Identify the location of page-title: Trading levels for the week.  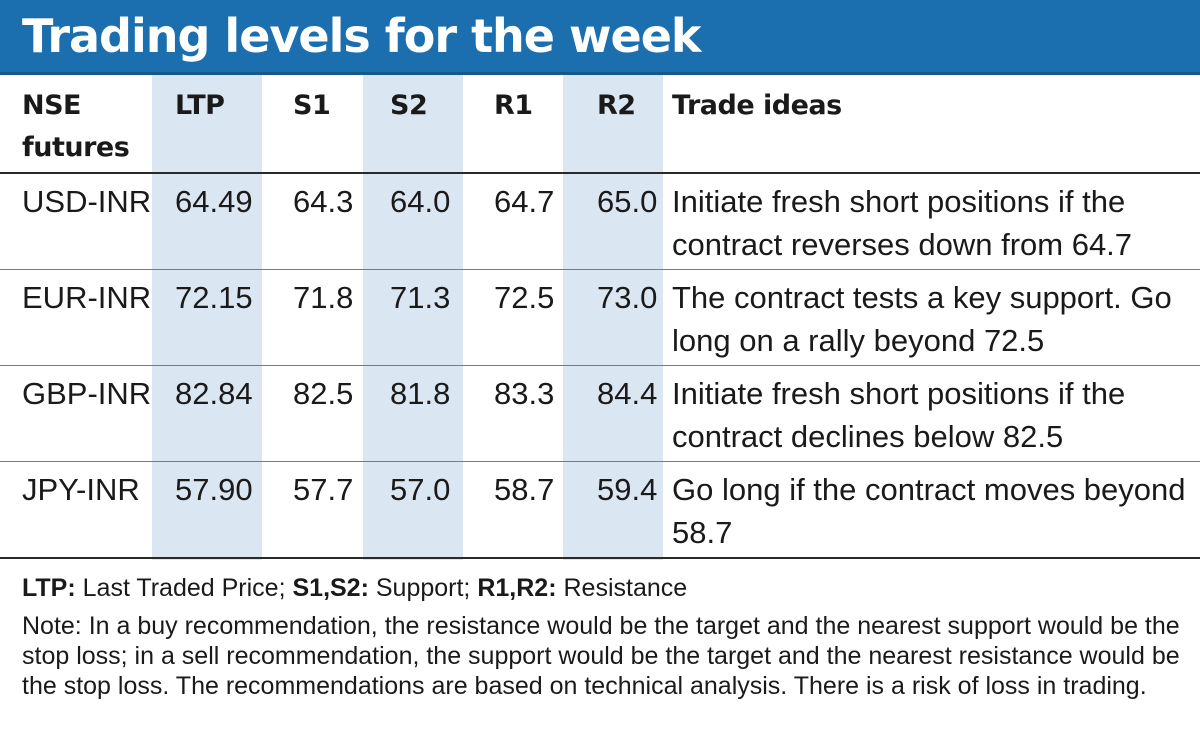
(361, 36).